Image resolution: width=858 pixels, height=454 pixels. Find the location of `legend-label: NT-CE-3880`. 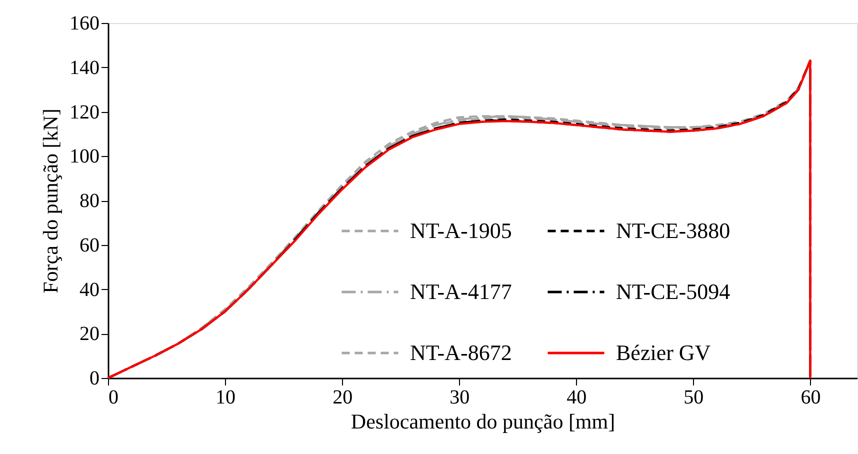

legend-label: NT-CE-3880 is located at coordinates (673, 230).